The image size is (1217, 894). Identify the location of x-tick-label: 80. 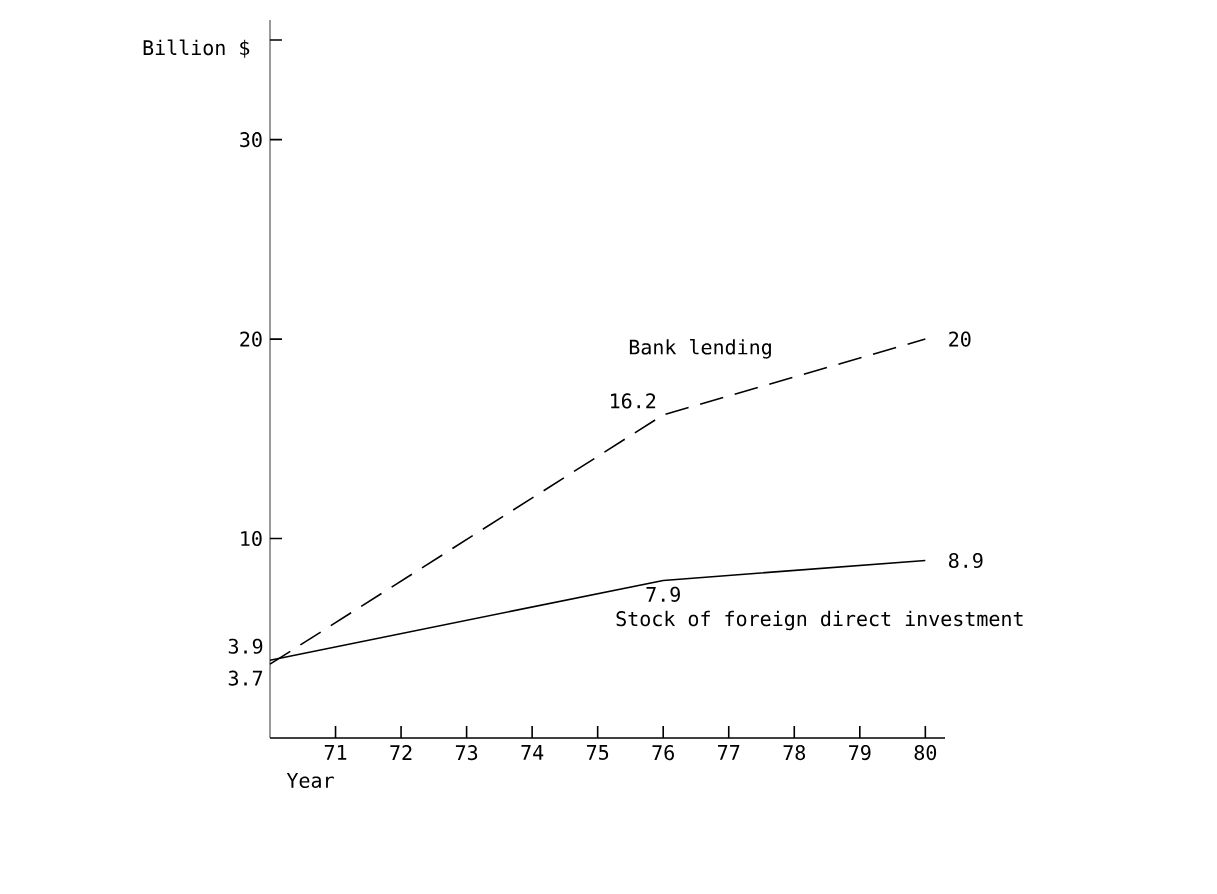
(925, 753).